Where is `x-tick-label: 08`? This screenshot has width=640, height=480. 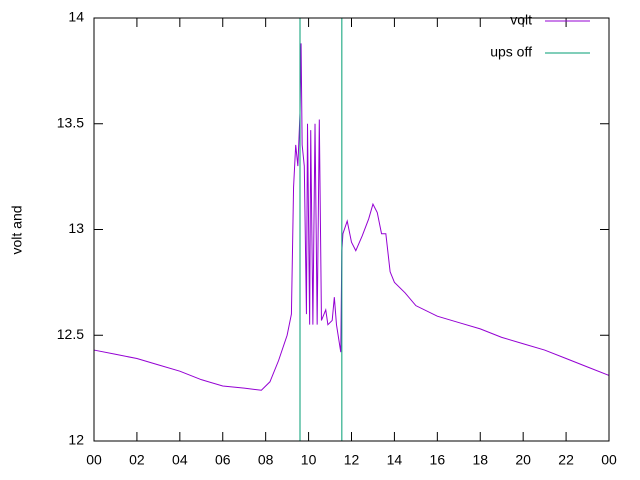 x-tick-label: 08 is located at coordinates (266, 460).